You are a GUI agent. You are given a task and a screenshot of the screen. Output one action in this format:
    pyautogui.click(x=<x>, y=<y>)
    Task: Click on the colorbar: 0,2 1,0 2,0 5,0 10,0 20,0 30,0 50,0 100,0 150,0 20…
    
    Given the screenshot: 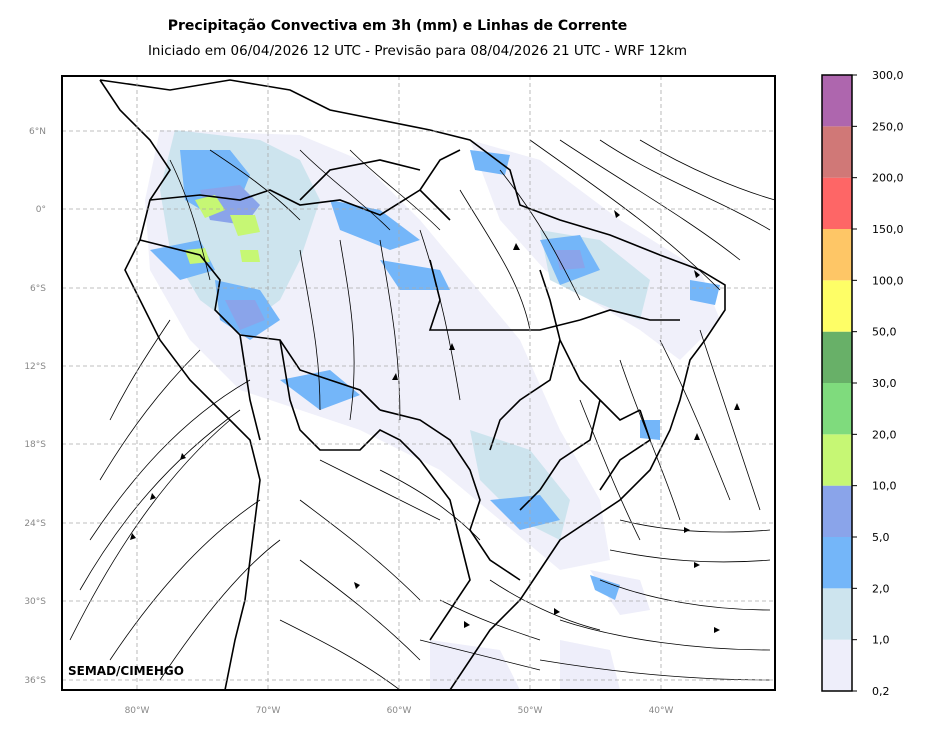 What is the action you would take?
    pyautogui.click(x=862, y=383)
    